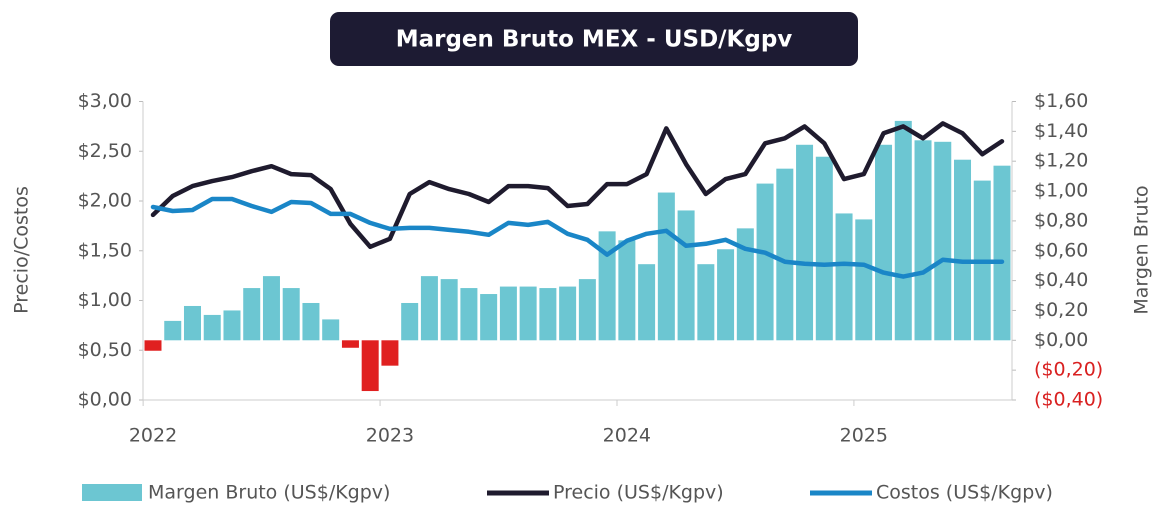 The image size is (1157, 505). I want to click on y-tick-label: $3,00, so click(105, 101).